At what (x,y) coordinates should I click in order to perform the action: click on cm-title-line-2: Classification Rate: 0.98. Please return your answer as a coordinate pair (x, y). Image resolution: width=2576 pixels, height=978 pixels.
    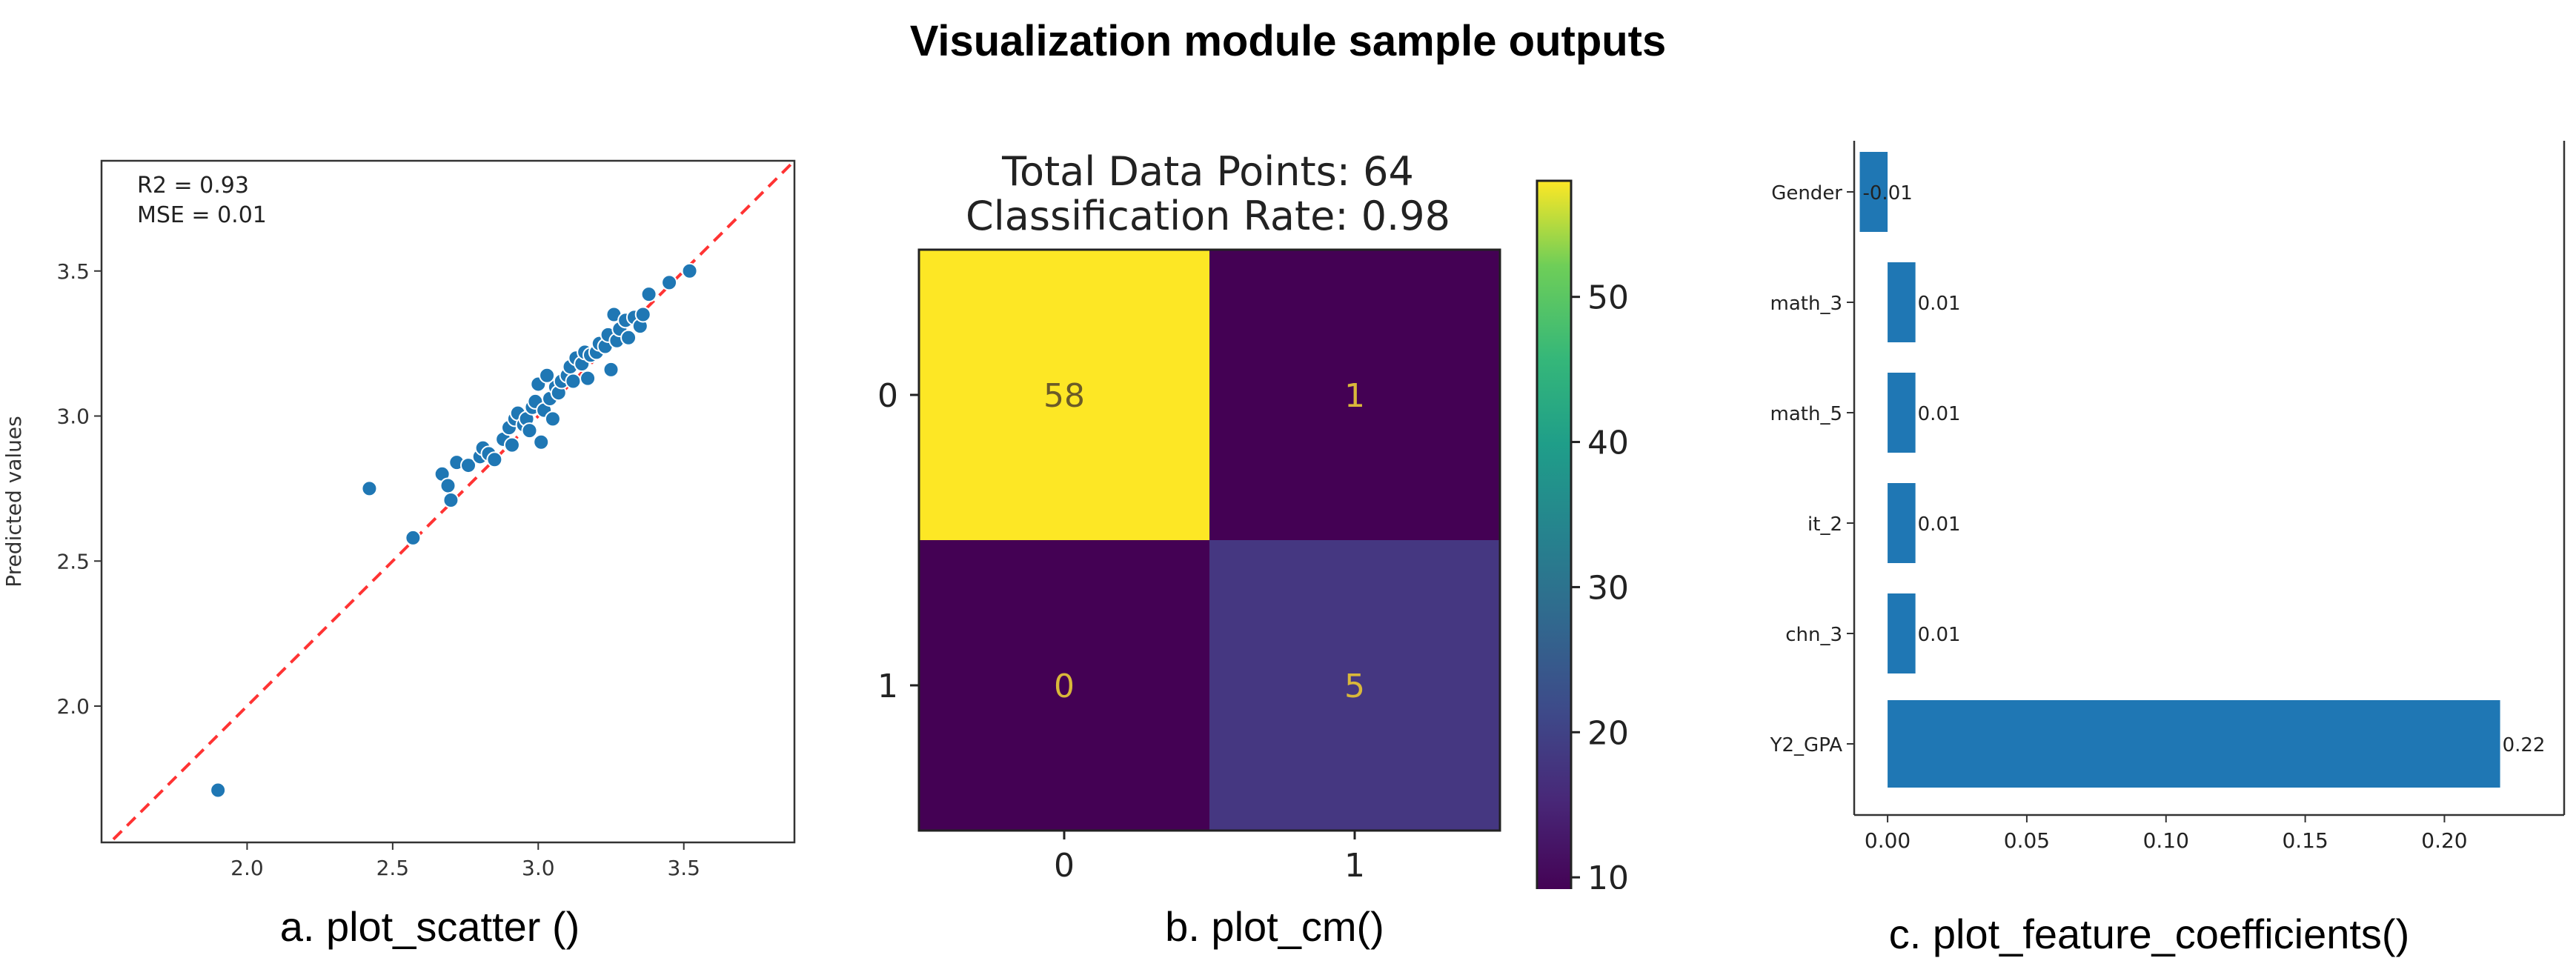
    Looking at the image, I should click on (1208, 216).